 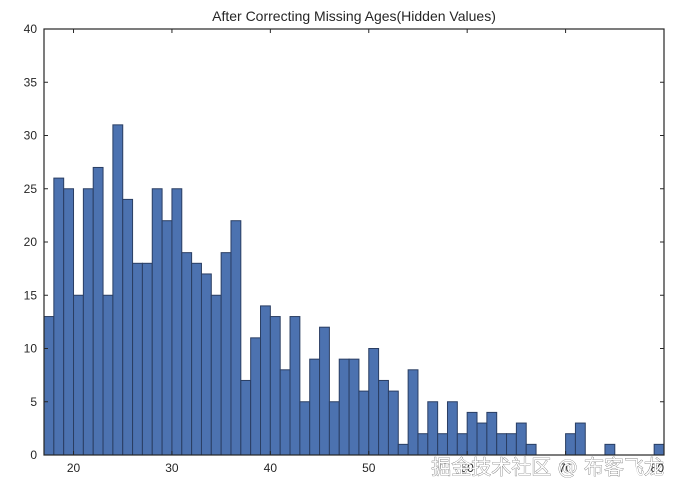 What do you see at coordinates (31, 295) in the screenshot?
I see `y-tick-label: 15` at bounding box center [31, 295].